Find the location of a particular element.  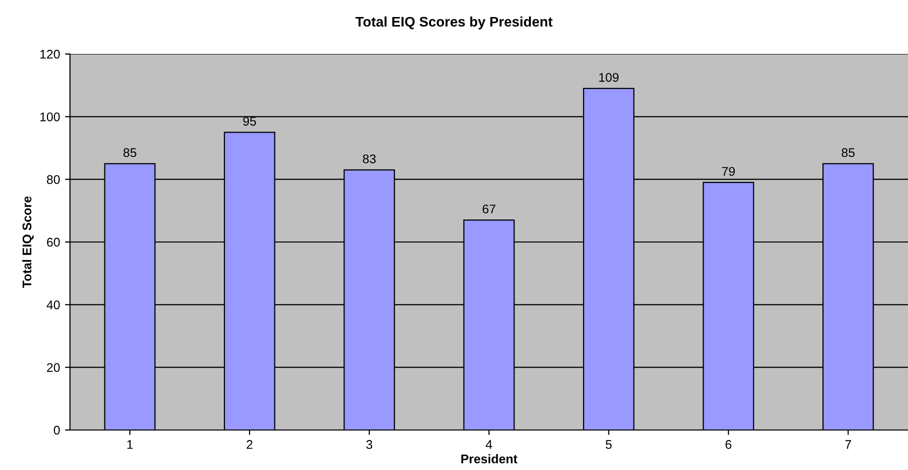

data-label: 79 is located at coordinates (728, 171).